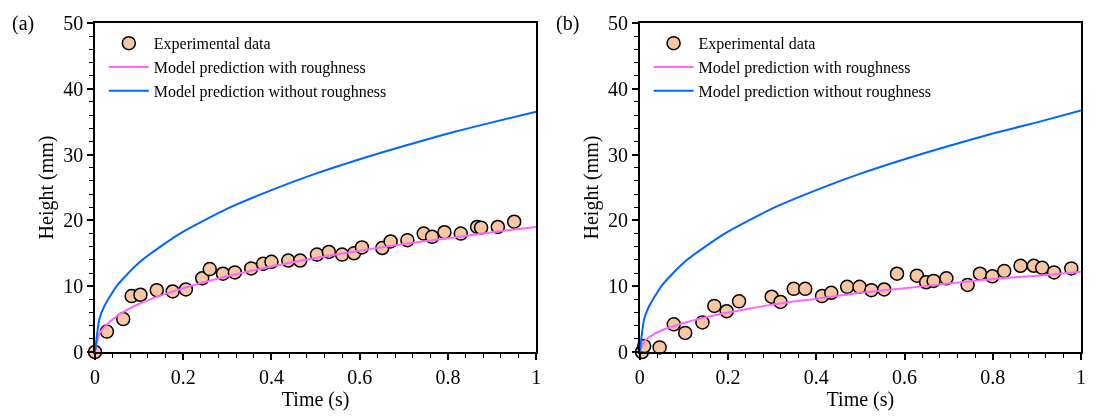 The width and height of the screenshot is (1098, 416). What do you see at coordinates (23, 23) in the screenshot?
I see `text: (a)` at bounding box center [23, 23].